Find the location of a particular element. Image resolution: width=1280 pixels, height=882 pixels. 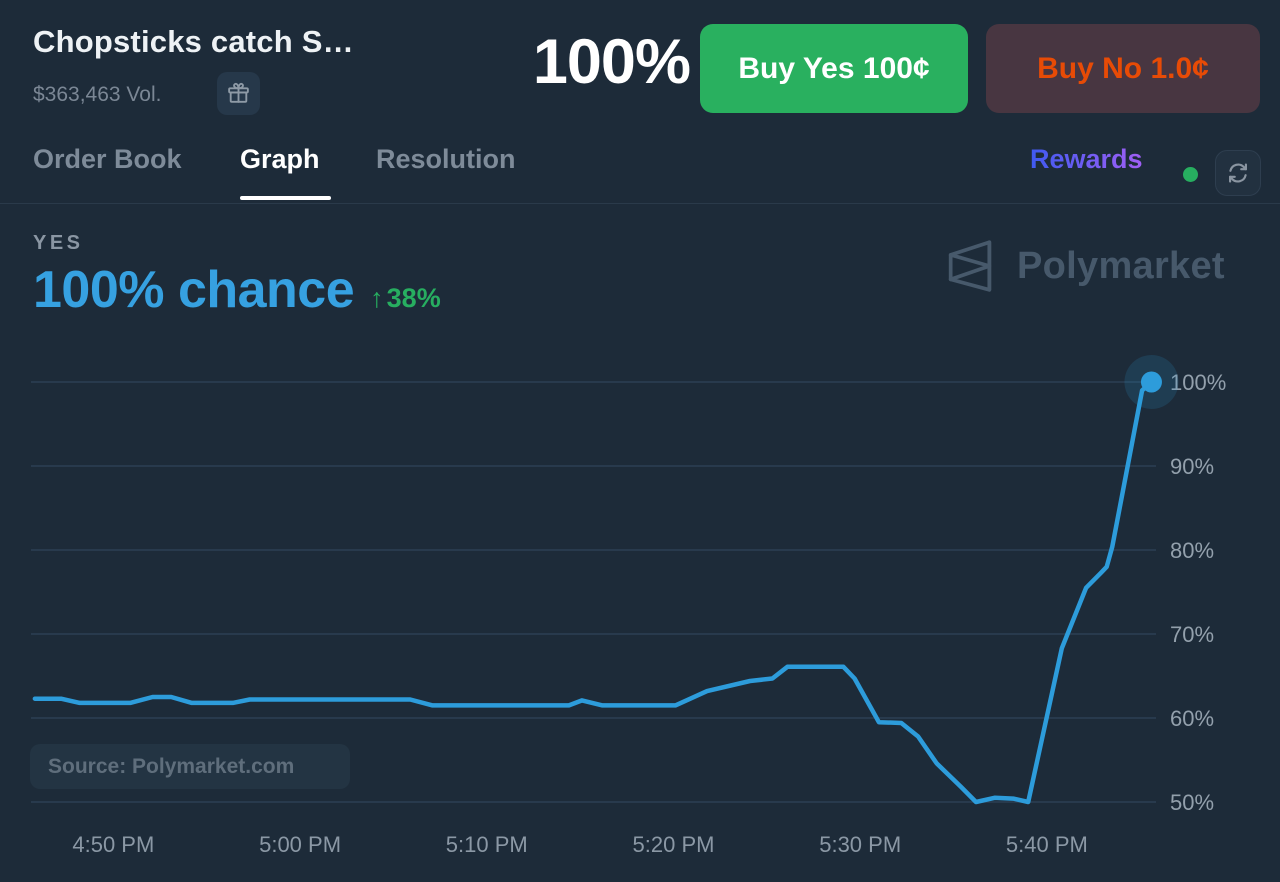

delta-value: 38% is located at coordinates (413, 298).